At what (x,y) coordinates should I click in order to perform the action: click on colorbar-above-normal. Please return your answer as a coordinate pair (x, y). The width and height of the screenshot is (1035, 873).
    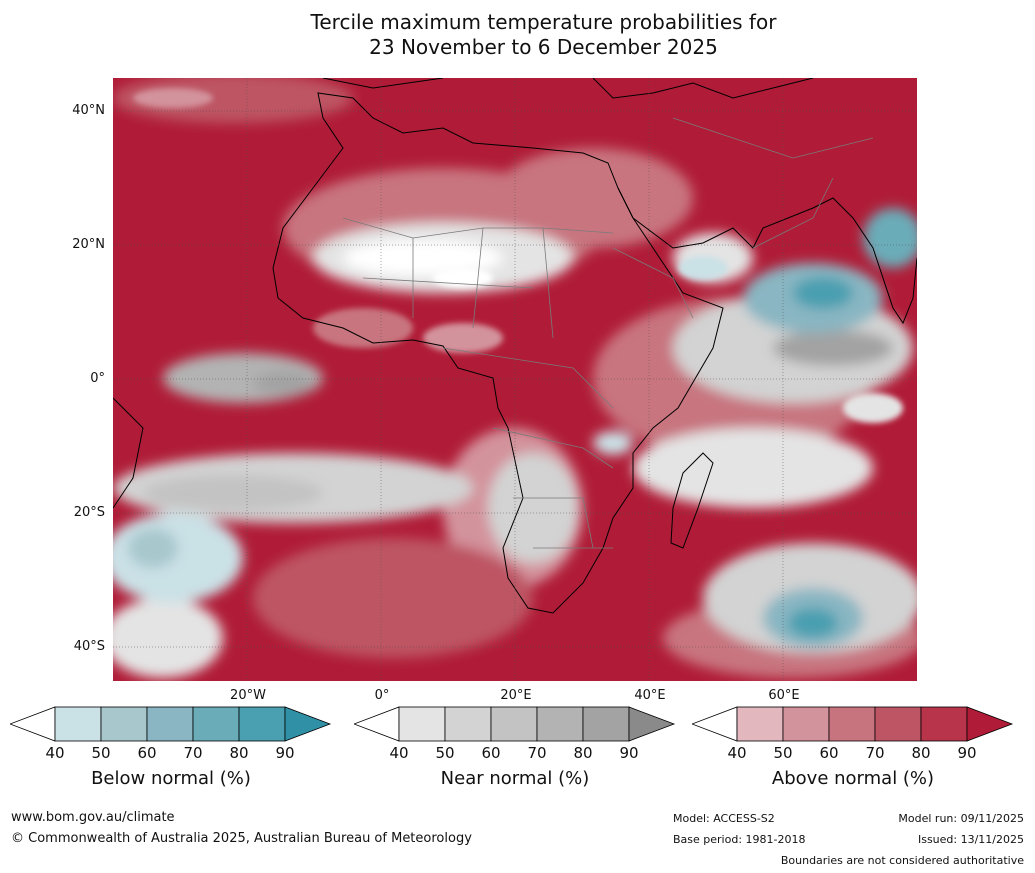
    Looking at the image, I should click on (853, 724).